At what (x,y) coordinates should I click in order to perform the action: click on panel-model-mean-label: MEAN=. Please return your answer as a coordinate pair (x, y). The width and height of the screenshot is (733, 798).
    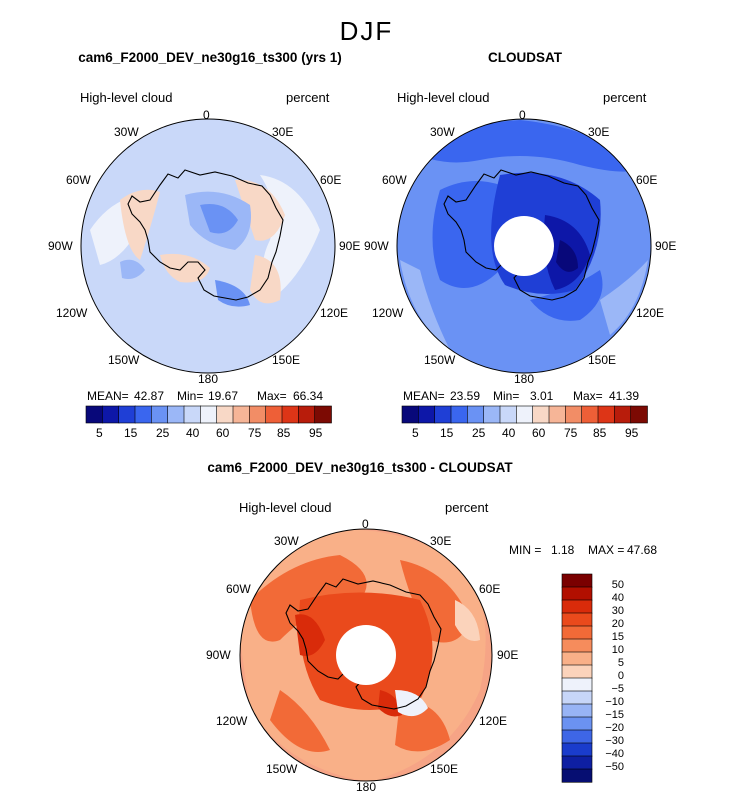
    Looking at the image, I should click on (108, 396).